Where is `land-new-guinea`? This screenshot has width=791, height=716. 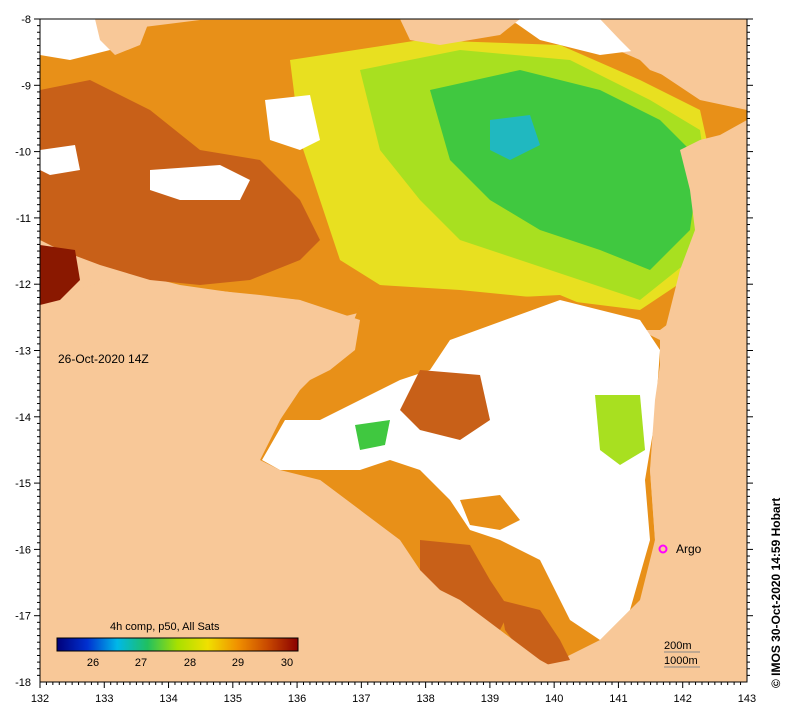 land-new-guinea is located at coordinates (460, 32).